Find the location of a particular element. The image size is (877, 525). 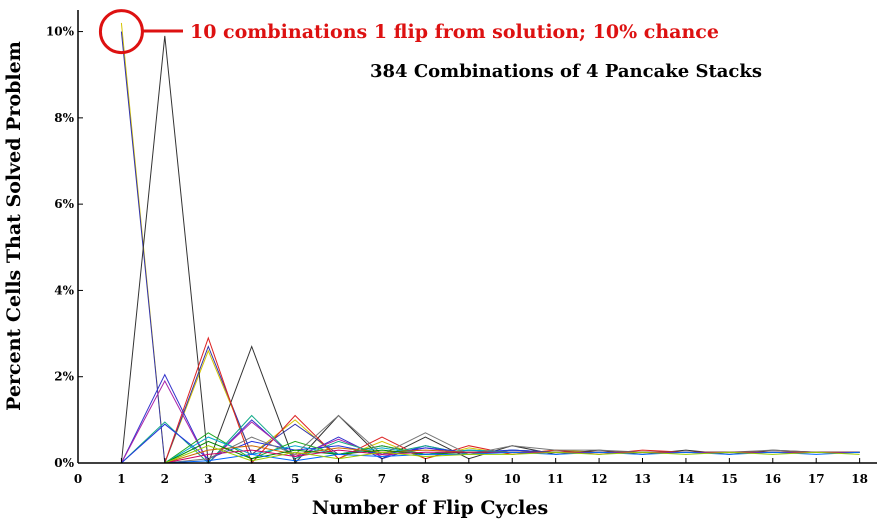

x-tick-label: 1 is located at coordinates (121, 479).